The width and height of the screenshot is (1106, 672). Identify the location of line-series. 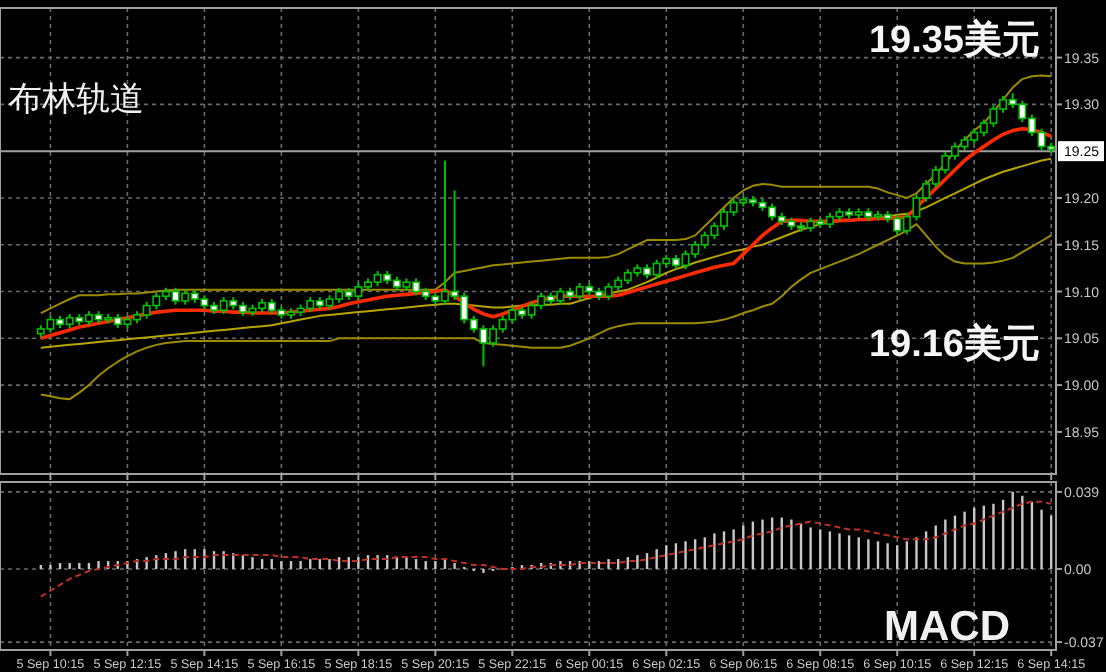
(546, 549).